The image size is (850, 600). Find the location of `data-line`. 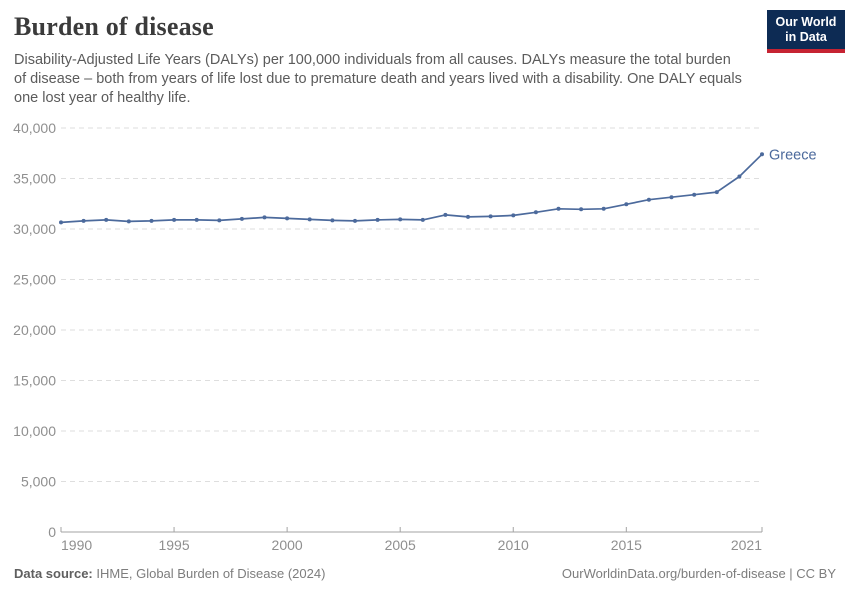

data-line is located at coordinates (411, 188).